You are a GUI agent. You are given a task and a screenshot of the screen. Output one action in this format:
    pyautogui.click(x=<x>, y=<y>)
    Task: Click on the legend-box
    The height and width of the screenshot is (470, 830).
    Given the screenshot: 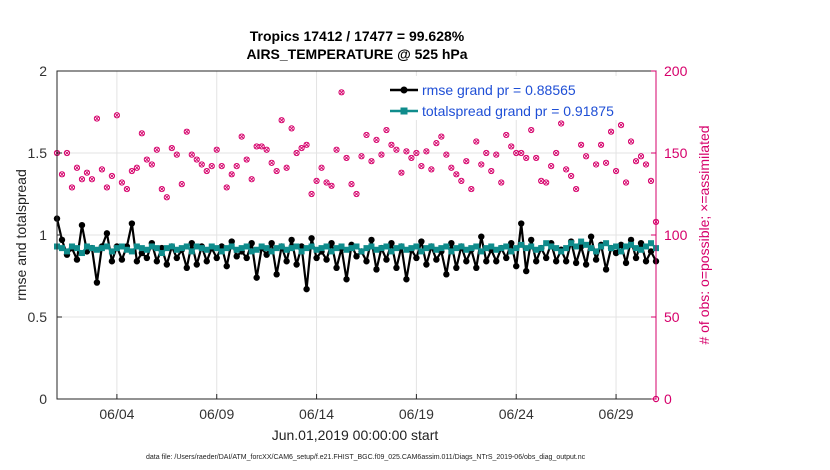 What is the action you would take?
    pyautogui.click(x=520, y=98)
    